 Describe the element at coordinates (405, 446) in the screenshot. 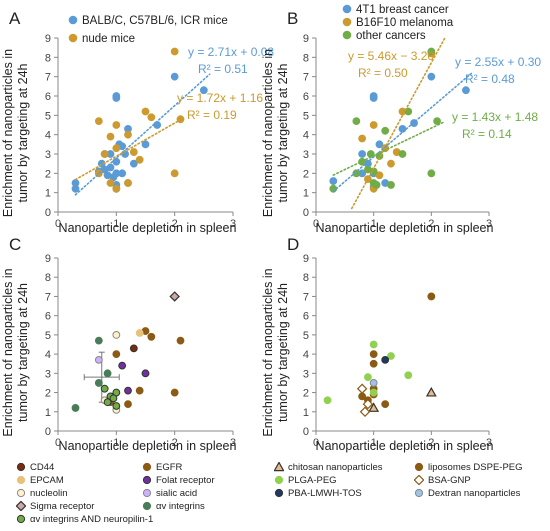

I see `x-axis-label: Nanoparticle depletion in spleen` at that location.